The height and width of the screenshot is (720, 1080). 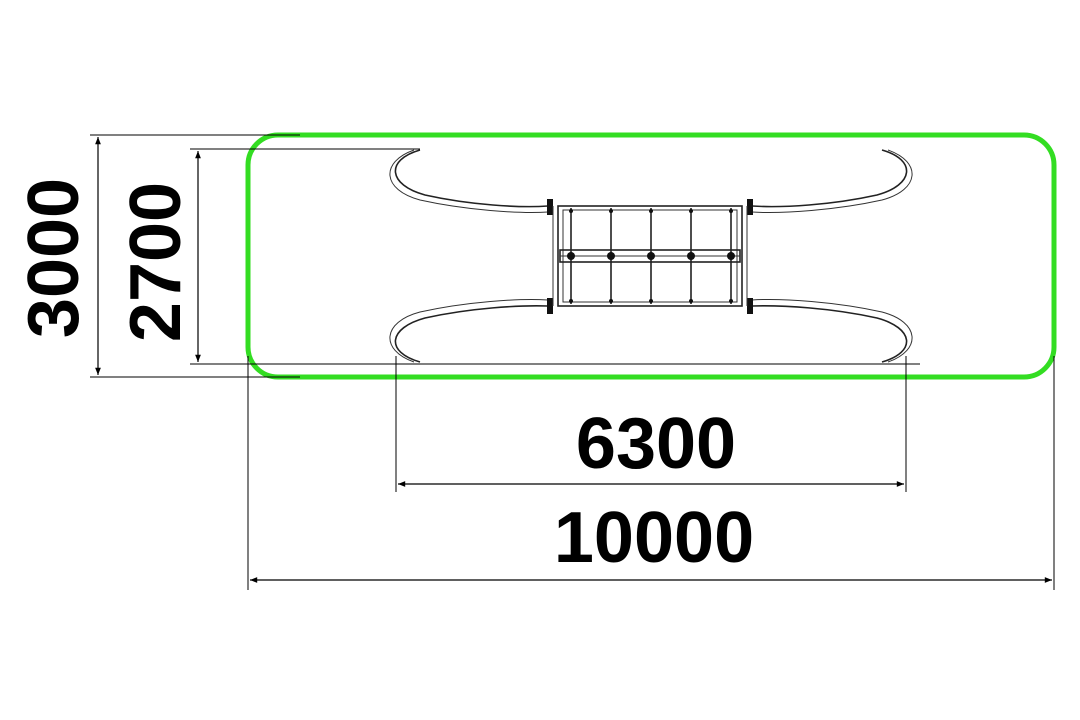 What do you see at coordinates (654, 538) in the screenshot?
I see `overall-length-label: 10000` at bounding box center [654, 538].